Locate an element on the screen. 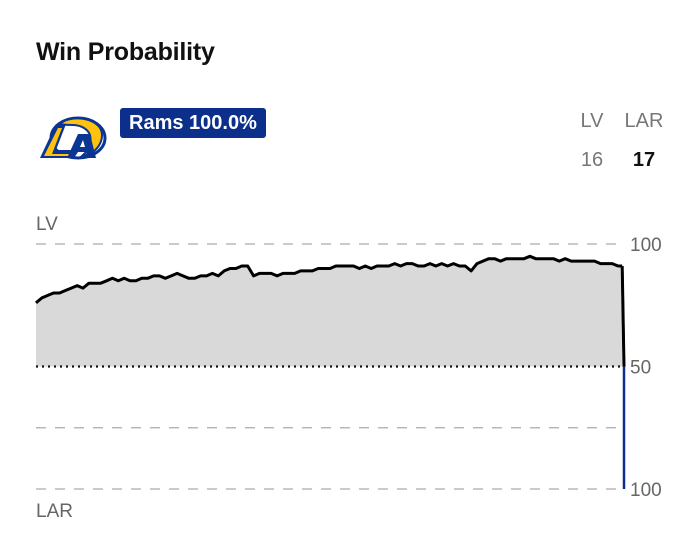 This screenshot has height=557, width=700. scoreboard-team-lar: LAR 17 is located at coordinates (644, 141).